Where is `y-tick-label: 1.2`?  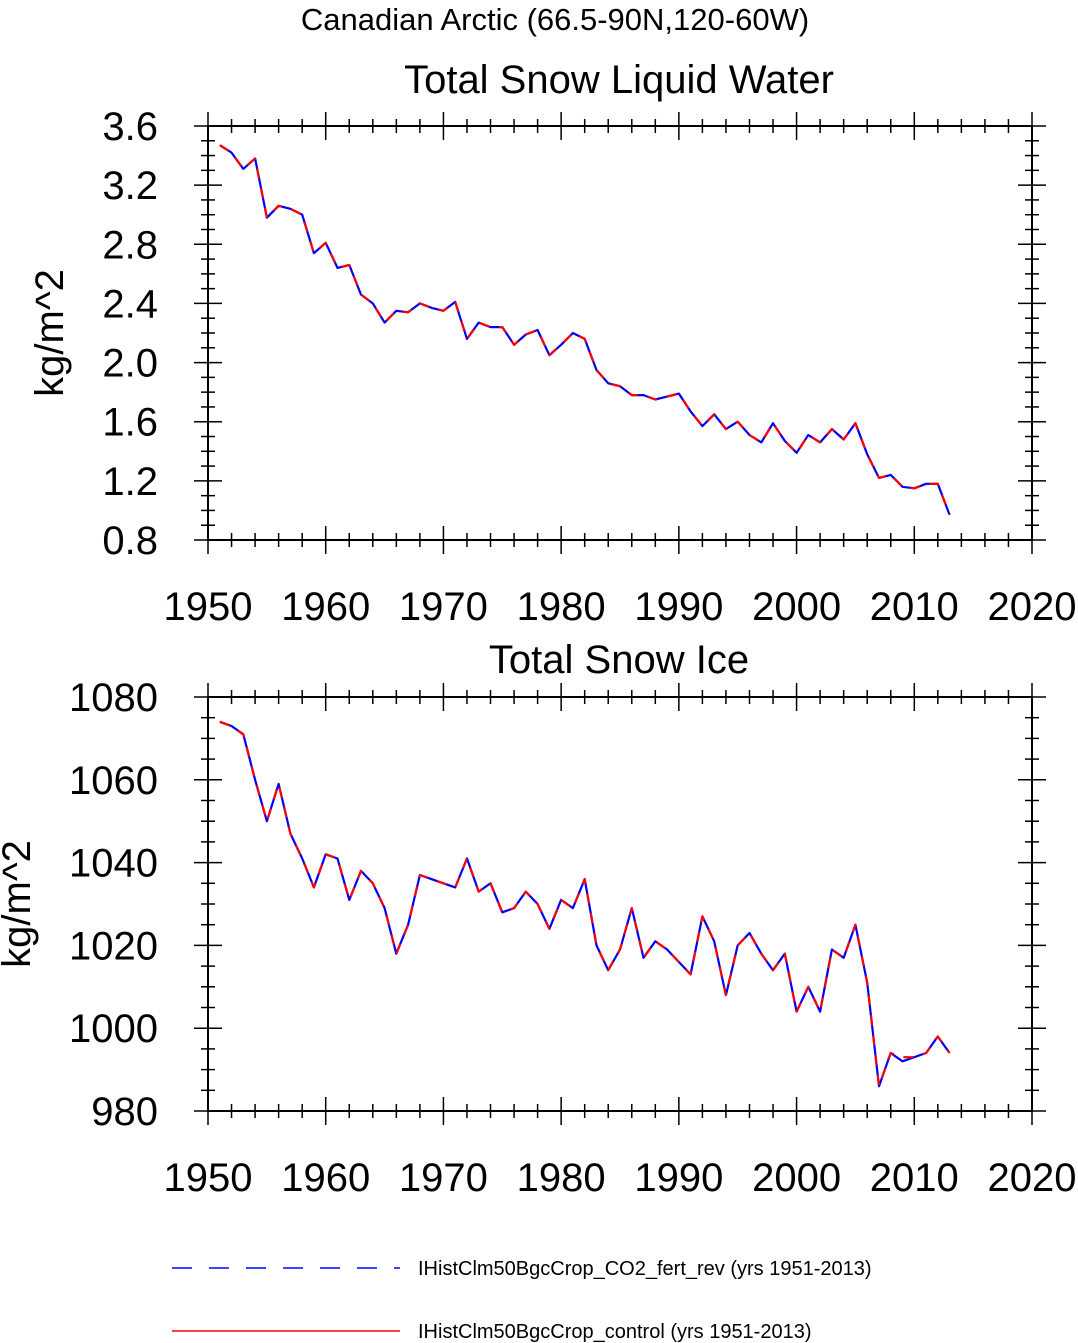
y-tick-label: 1.2 is located at coordinates (130, 482).